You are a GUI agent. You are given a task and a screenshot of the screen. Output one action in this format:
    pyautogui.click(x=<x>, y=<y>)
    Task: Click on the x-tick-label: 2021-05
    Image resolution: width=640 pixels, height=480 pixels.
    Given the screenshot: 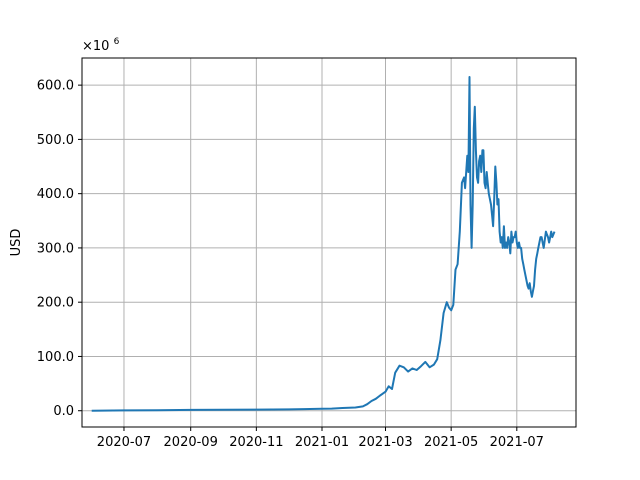 What is the action you would take?
    pyautogui.click(x=451, y=442)
    